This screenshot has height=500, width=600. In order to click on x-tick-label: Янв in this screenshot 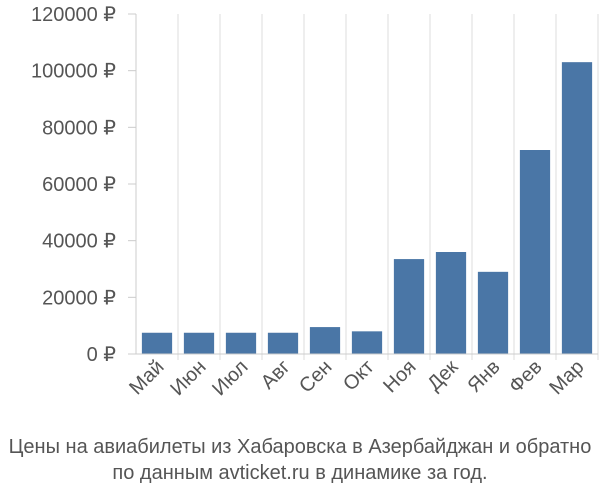, I will do `click(483, 376)`.